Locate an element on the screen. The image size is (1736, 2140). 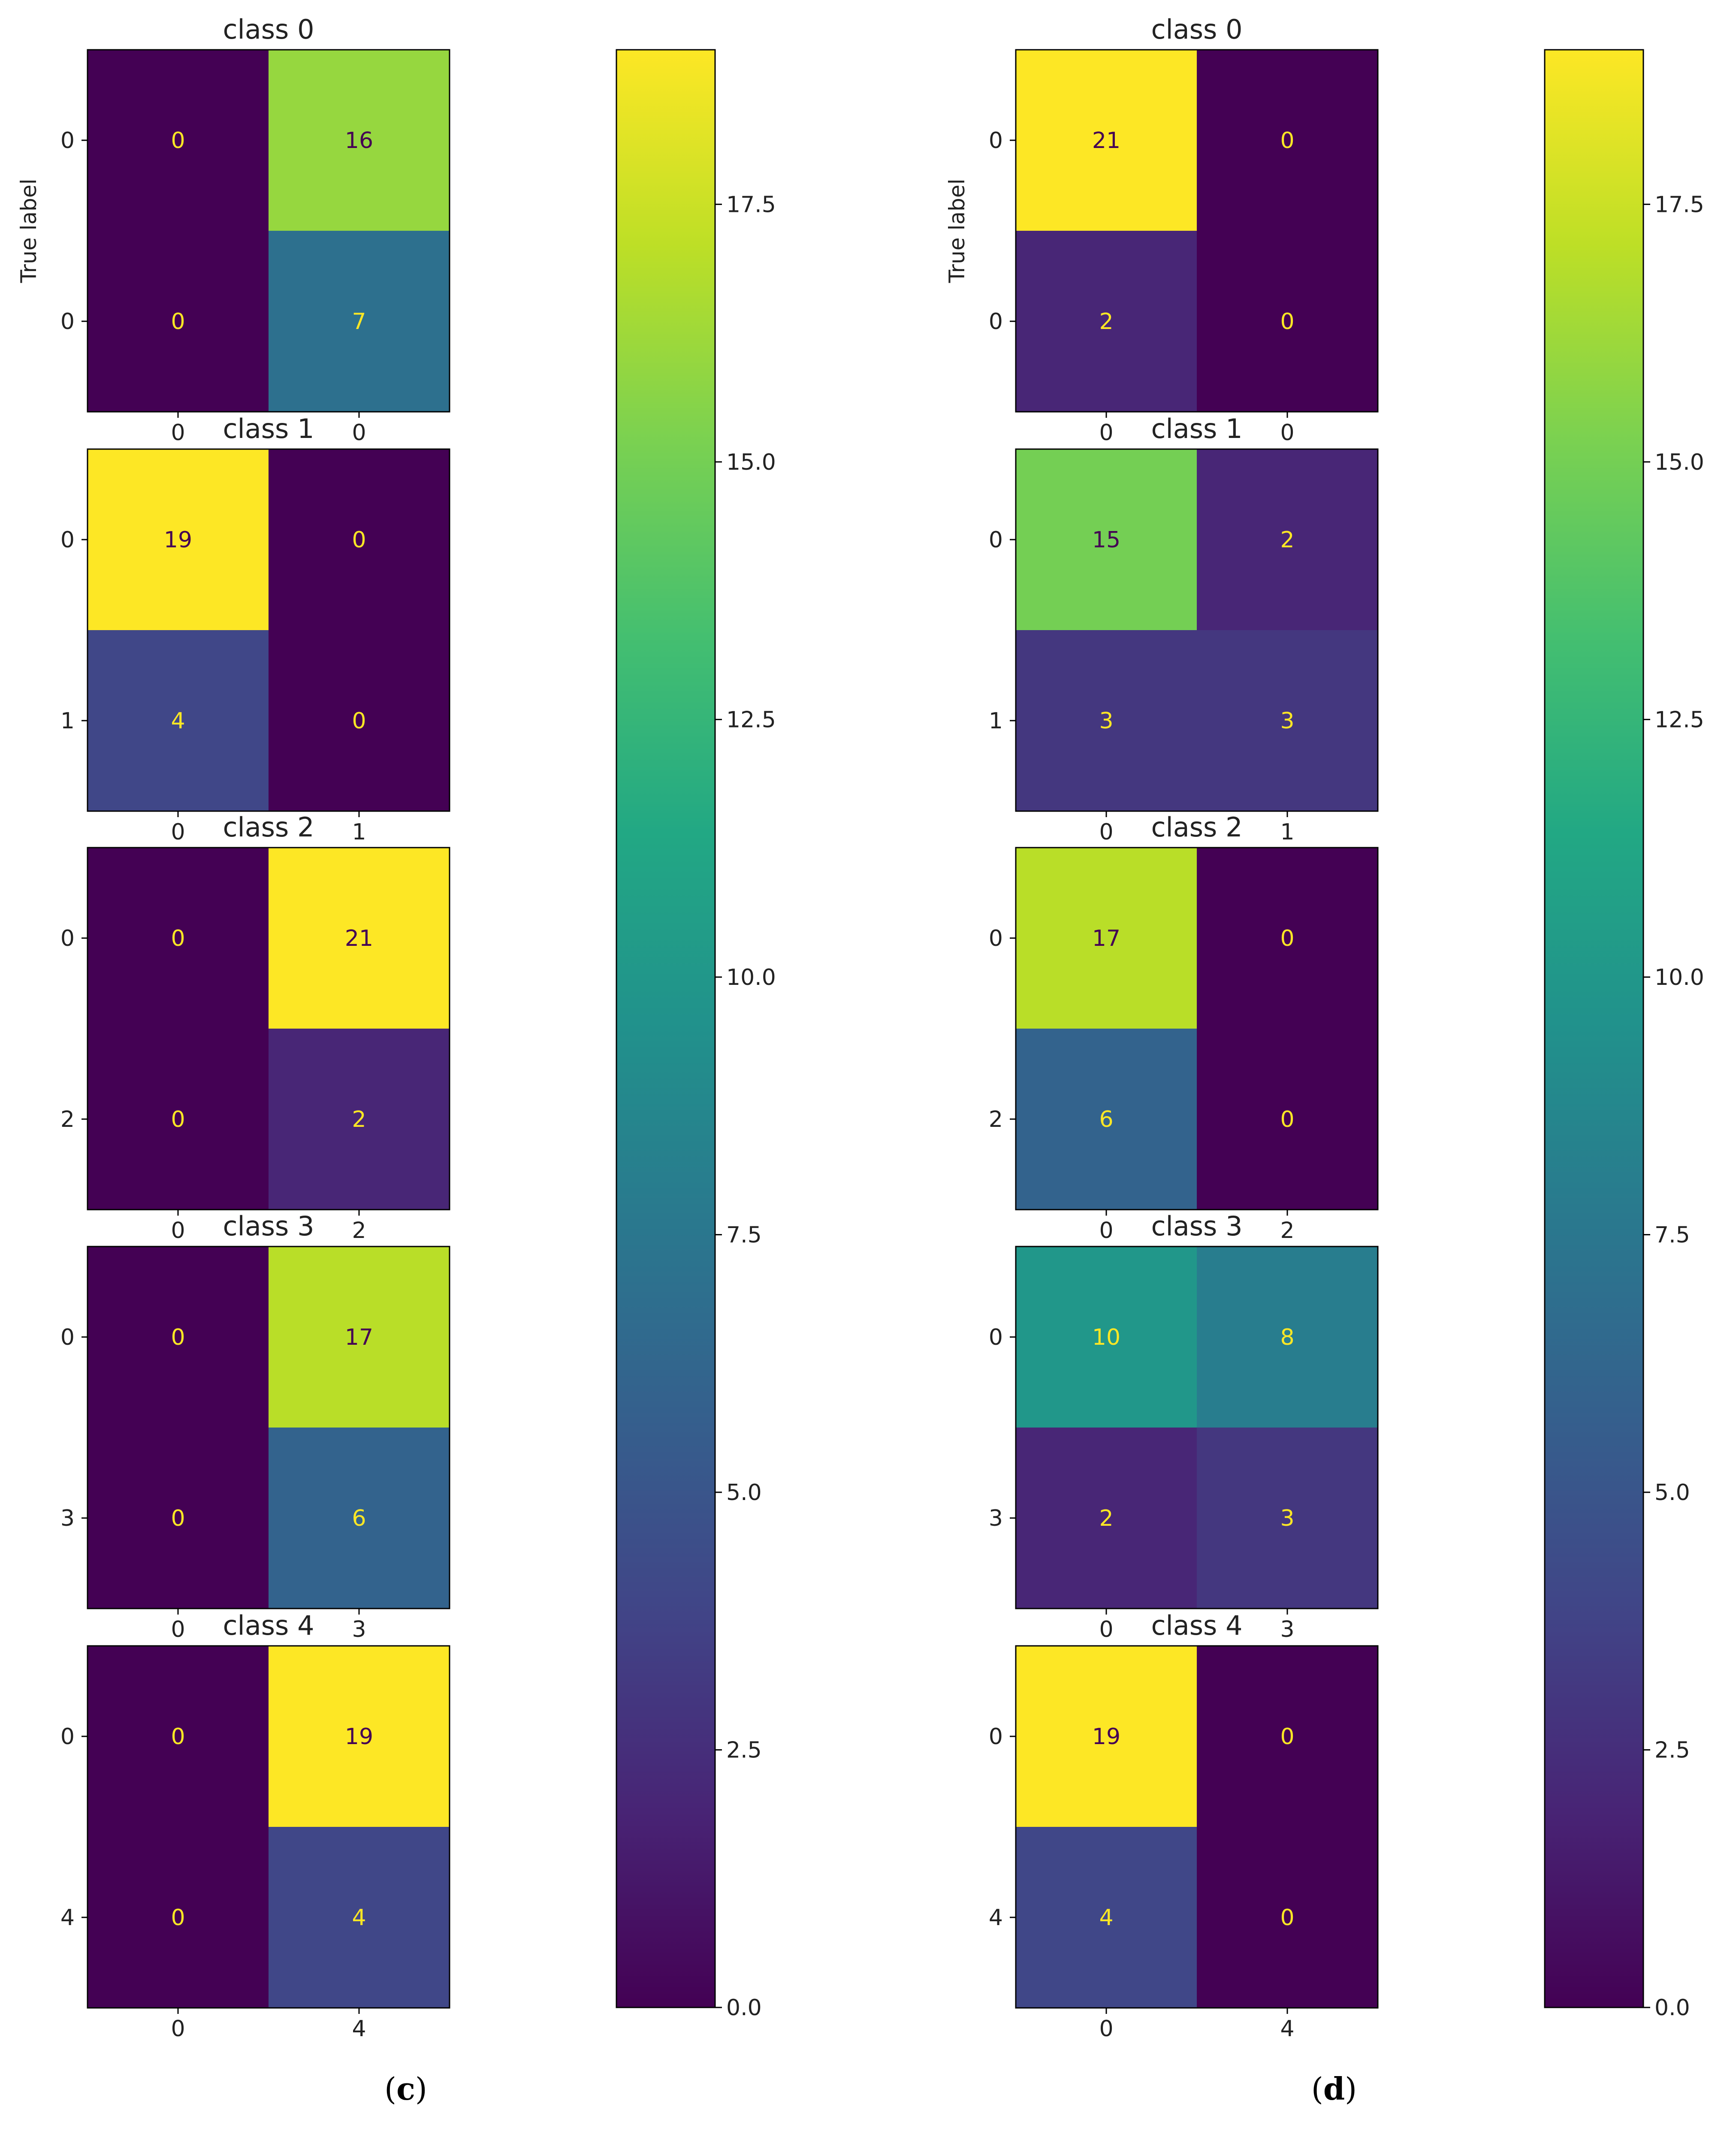
cell-value-label: 15 is located at coordinates (1106, 540).